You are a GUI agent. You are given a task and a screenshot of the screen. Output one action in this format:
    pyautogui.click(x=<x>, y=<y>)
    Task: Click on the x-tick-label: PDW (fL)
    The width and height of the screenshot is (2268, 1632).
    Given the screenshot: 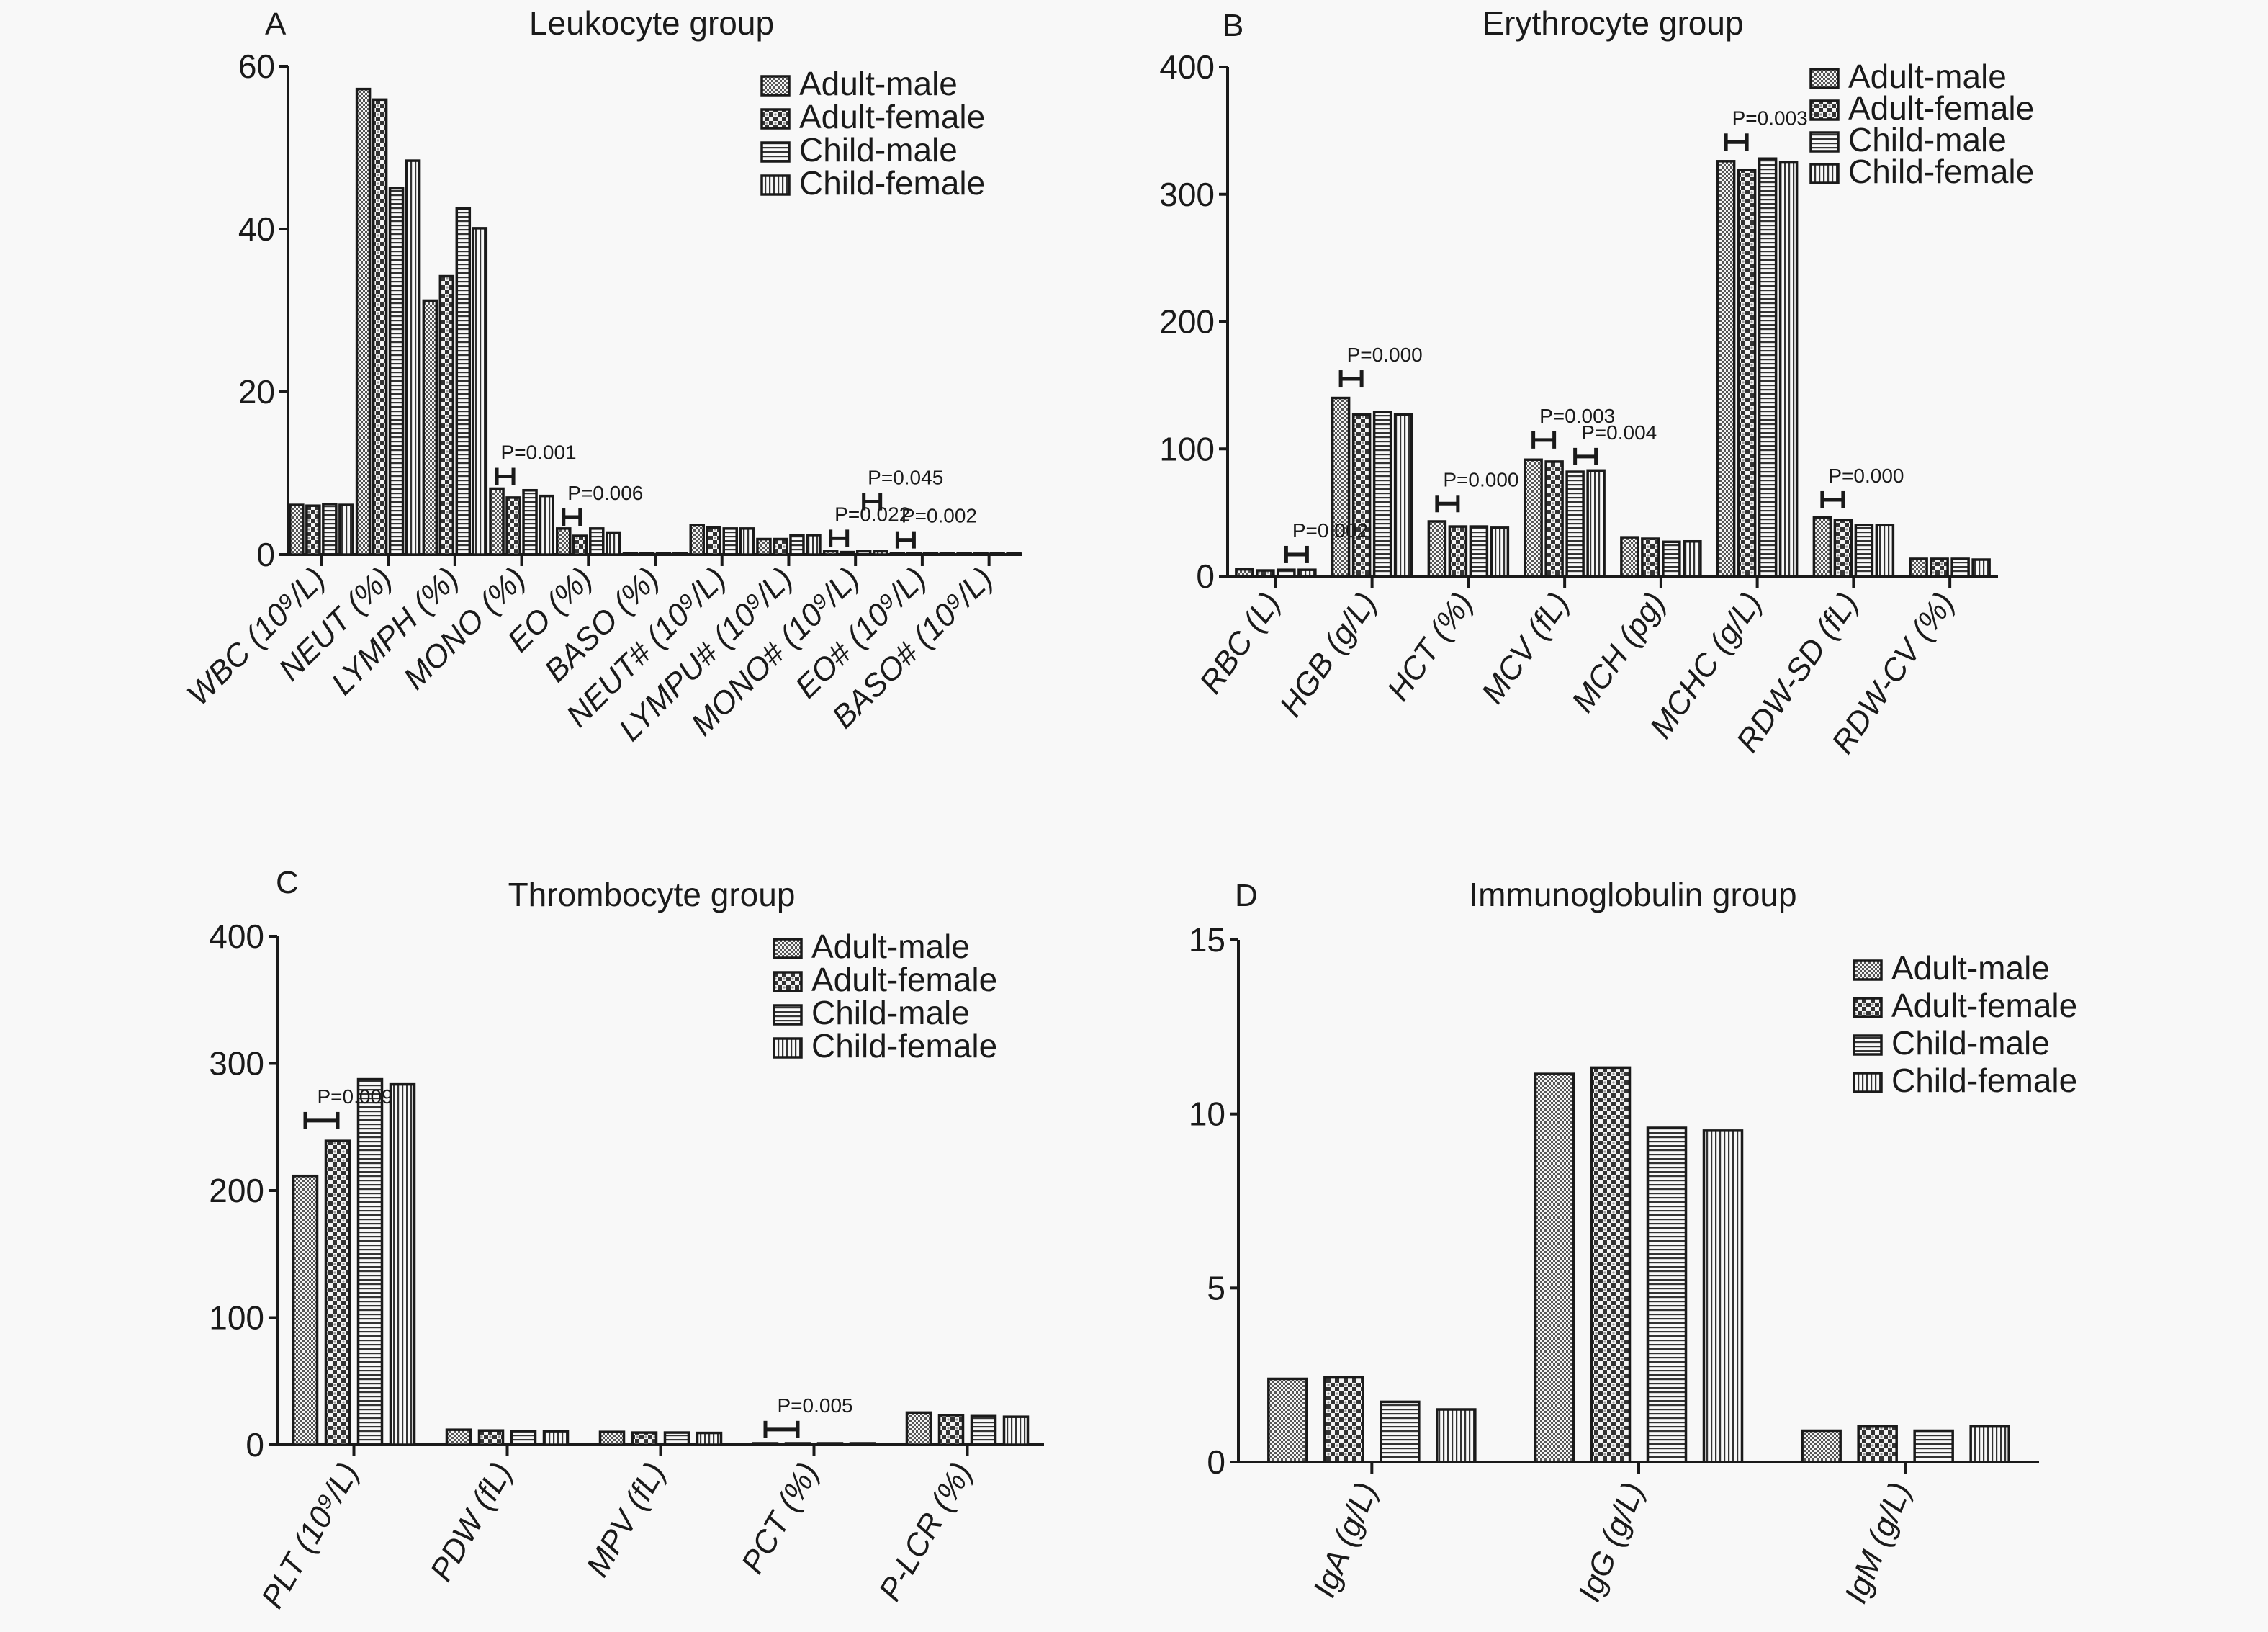 What is the action you would take?
    pyautogui.click(x=471, y=1522)
    